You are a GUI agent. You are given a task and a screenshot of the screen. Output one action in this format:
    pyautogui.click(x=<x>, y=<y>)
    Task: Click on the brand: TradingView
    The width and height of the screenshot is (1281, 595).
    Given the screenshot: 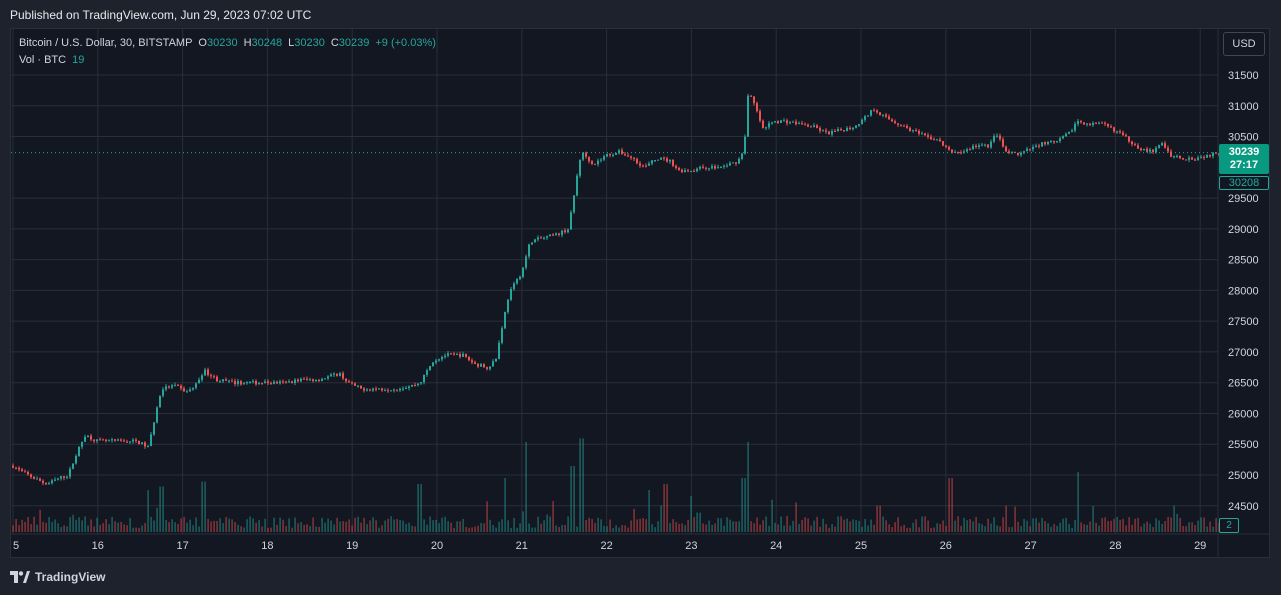 What is the action you would take?
    pyautogui.click(x=57, y=577)
    